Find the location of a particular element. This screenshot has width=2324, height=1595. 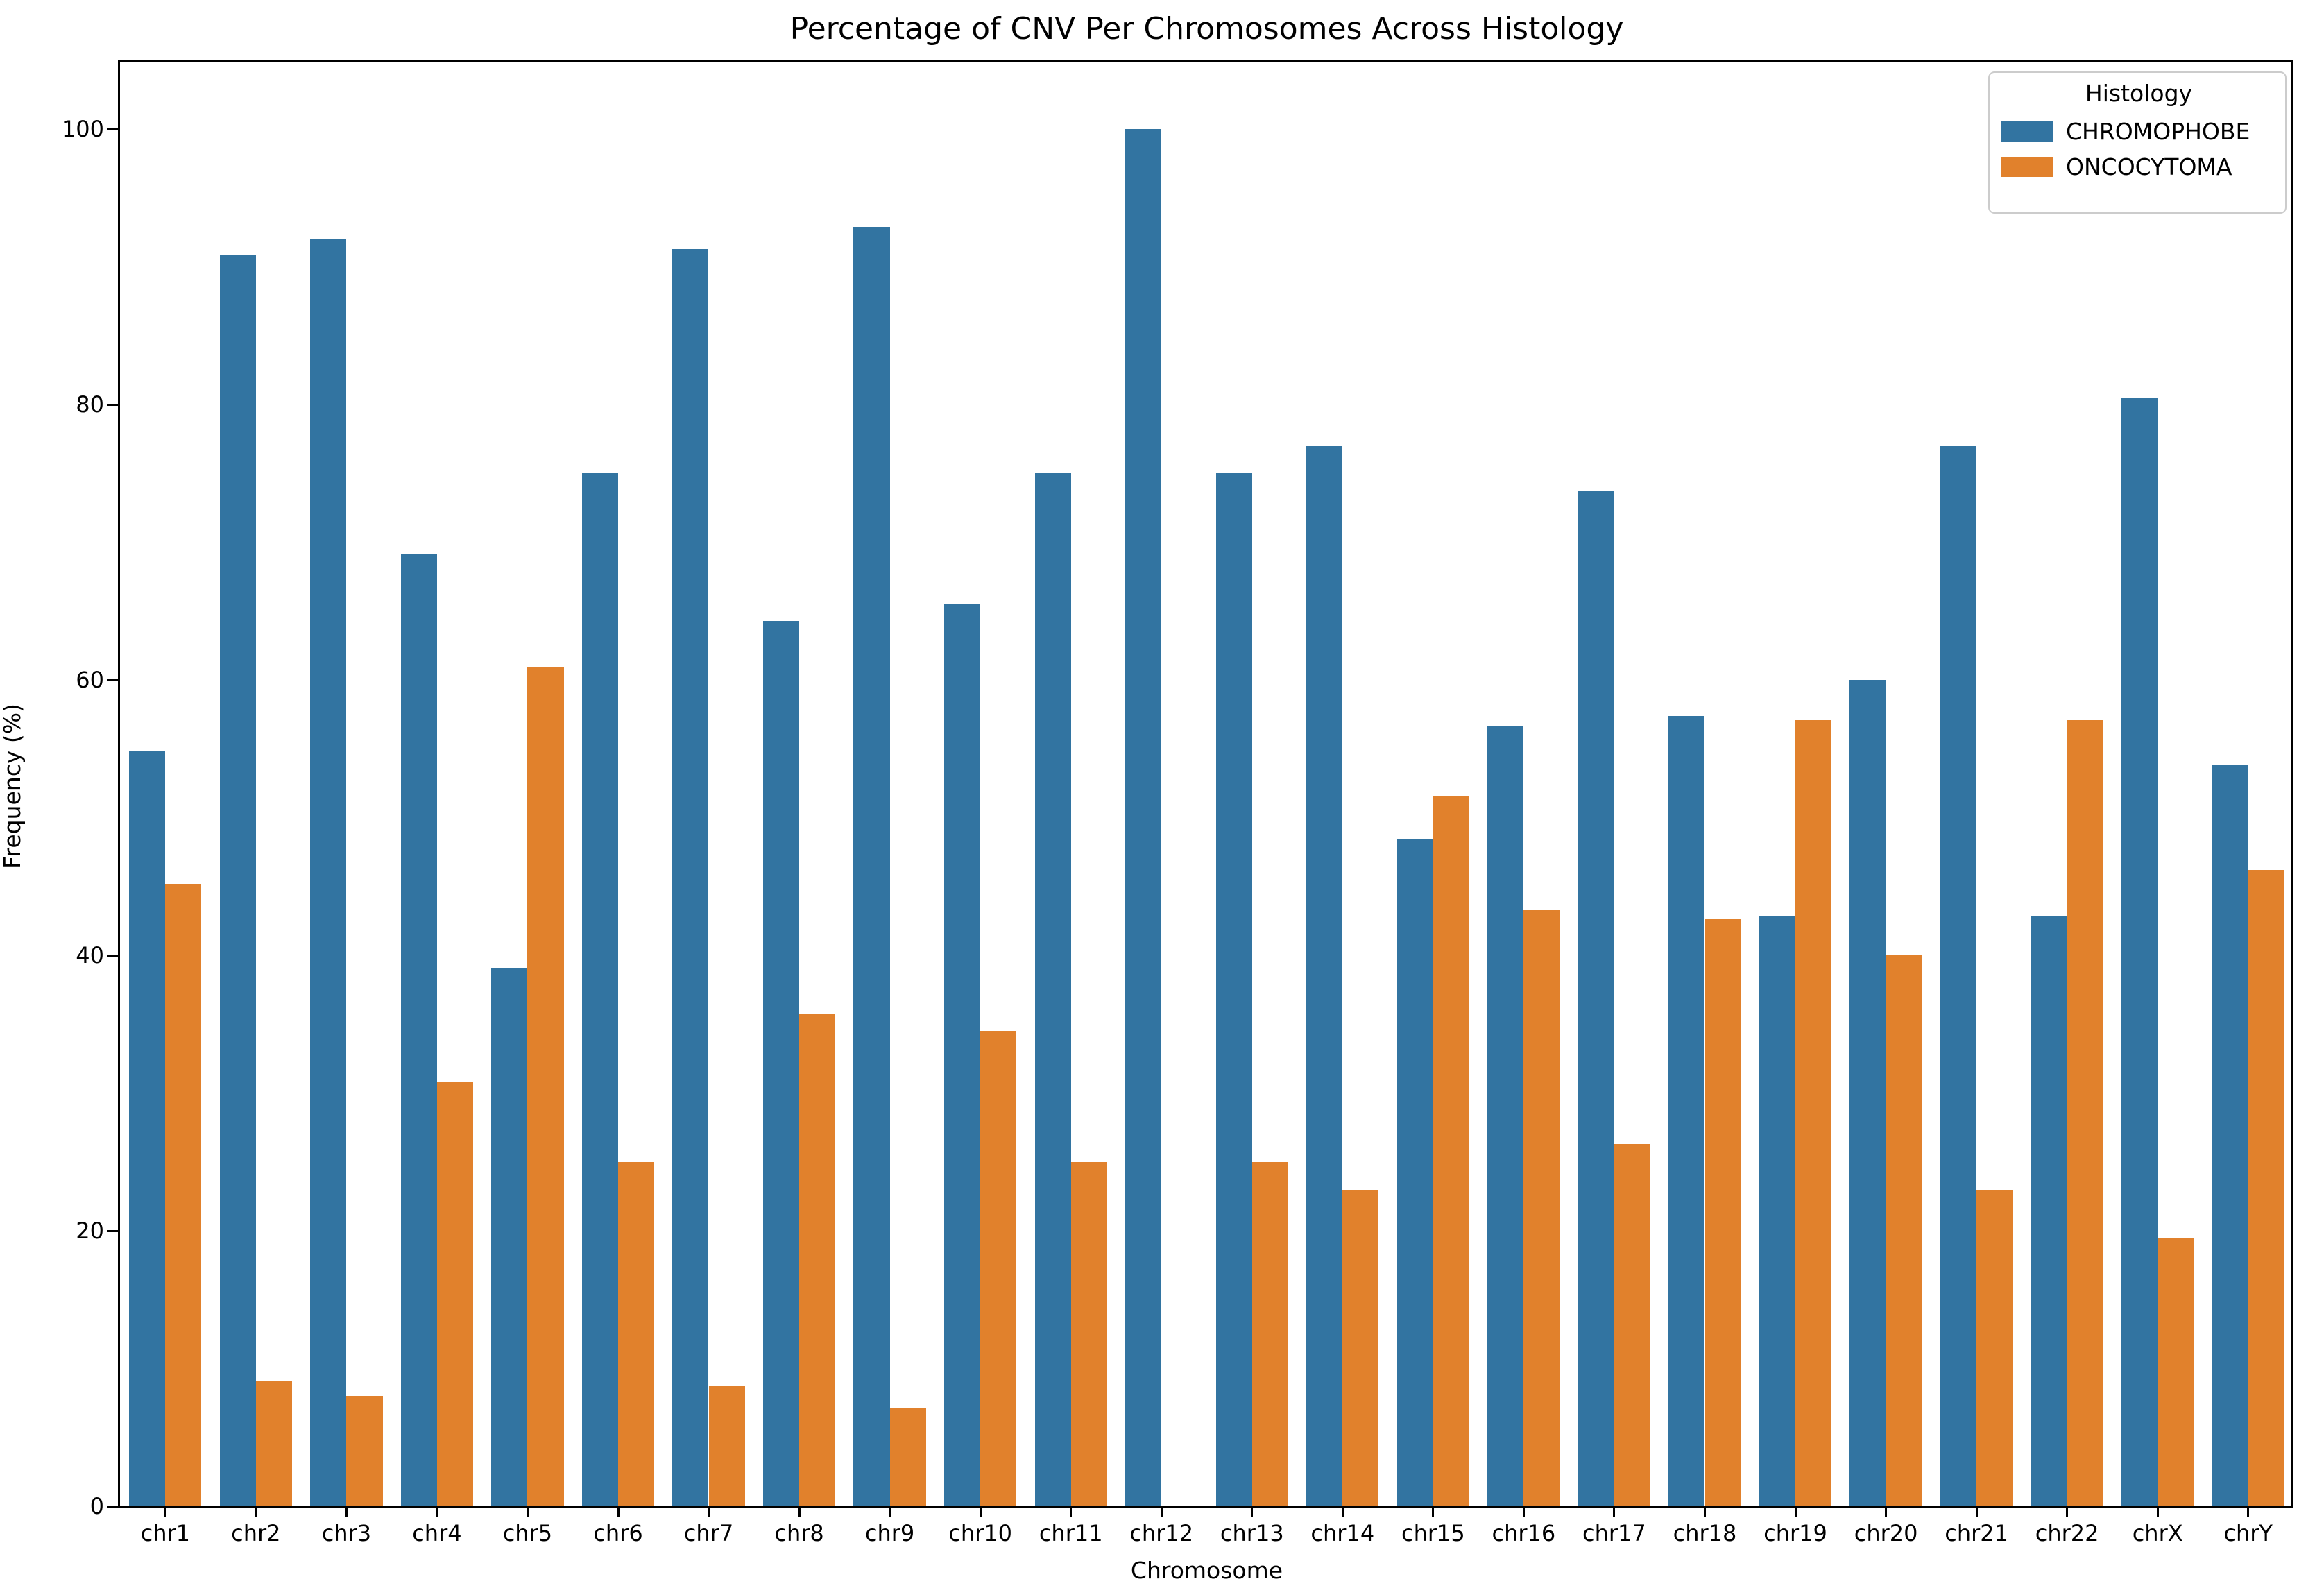

bar-oncocytoma-chr2 is located at coordinates (273, 1443).